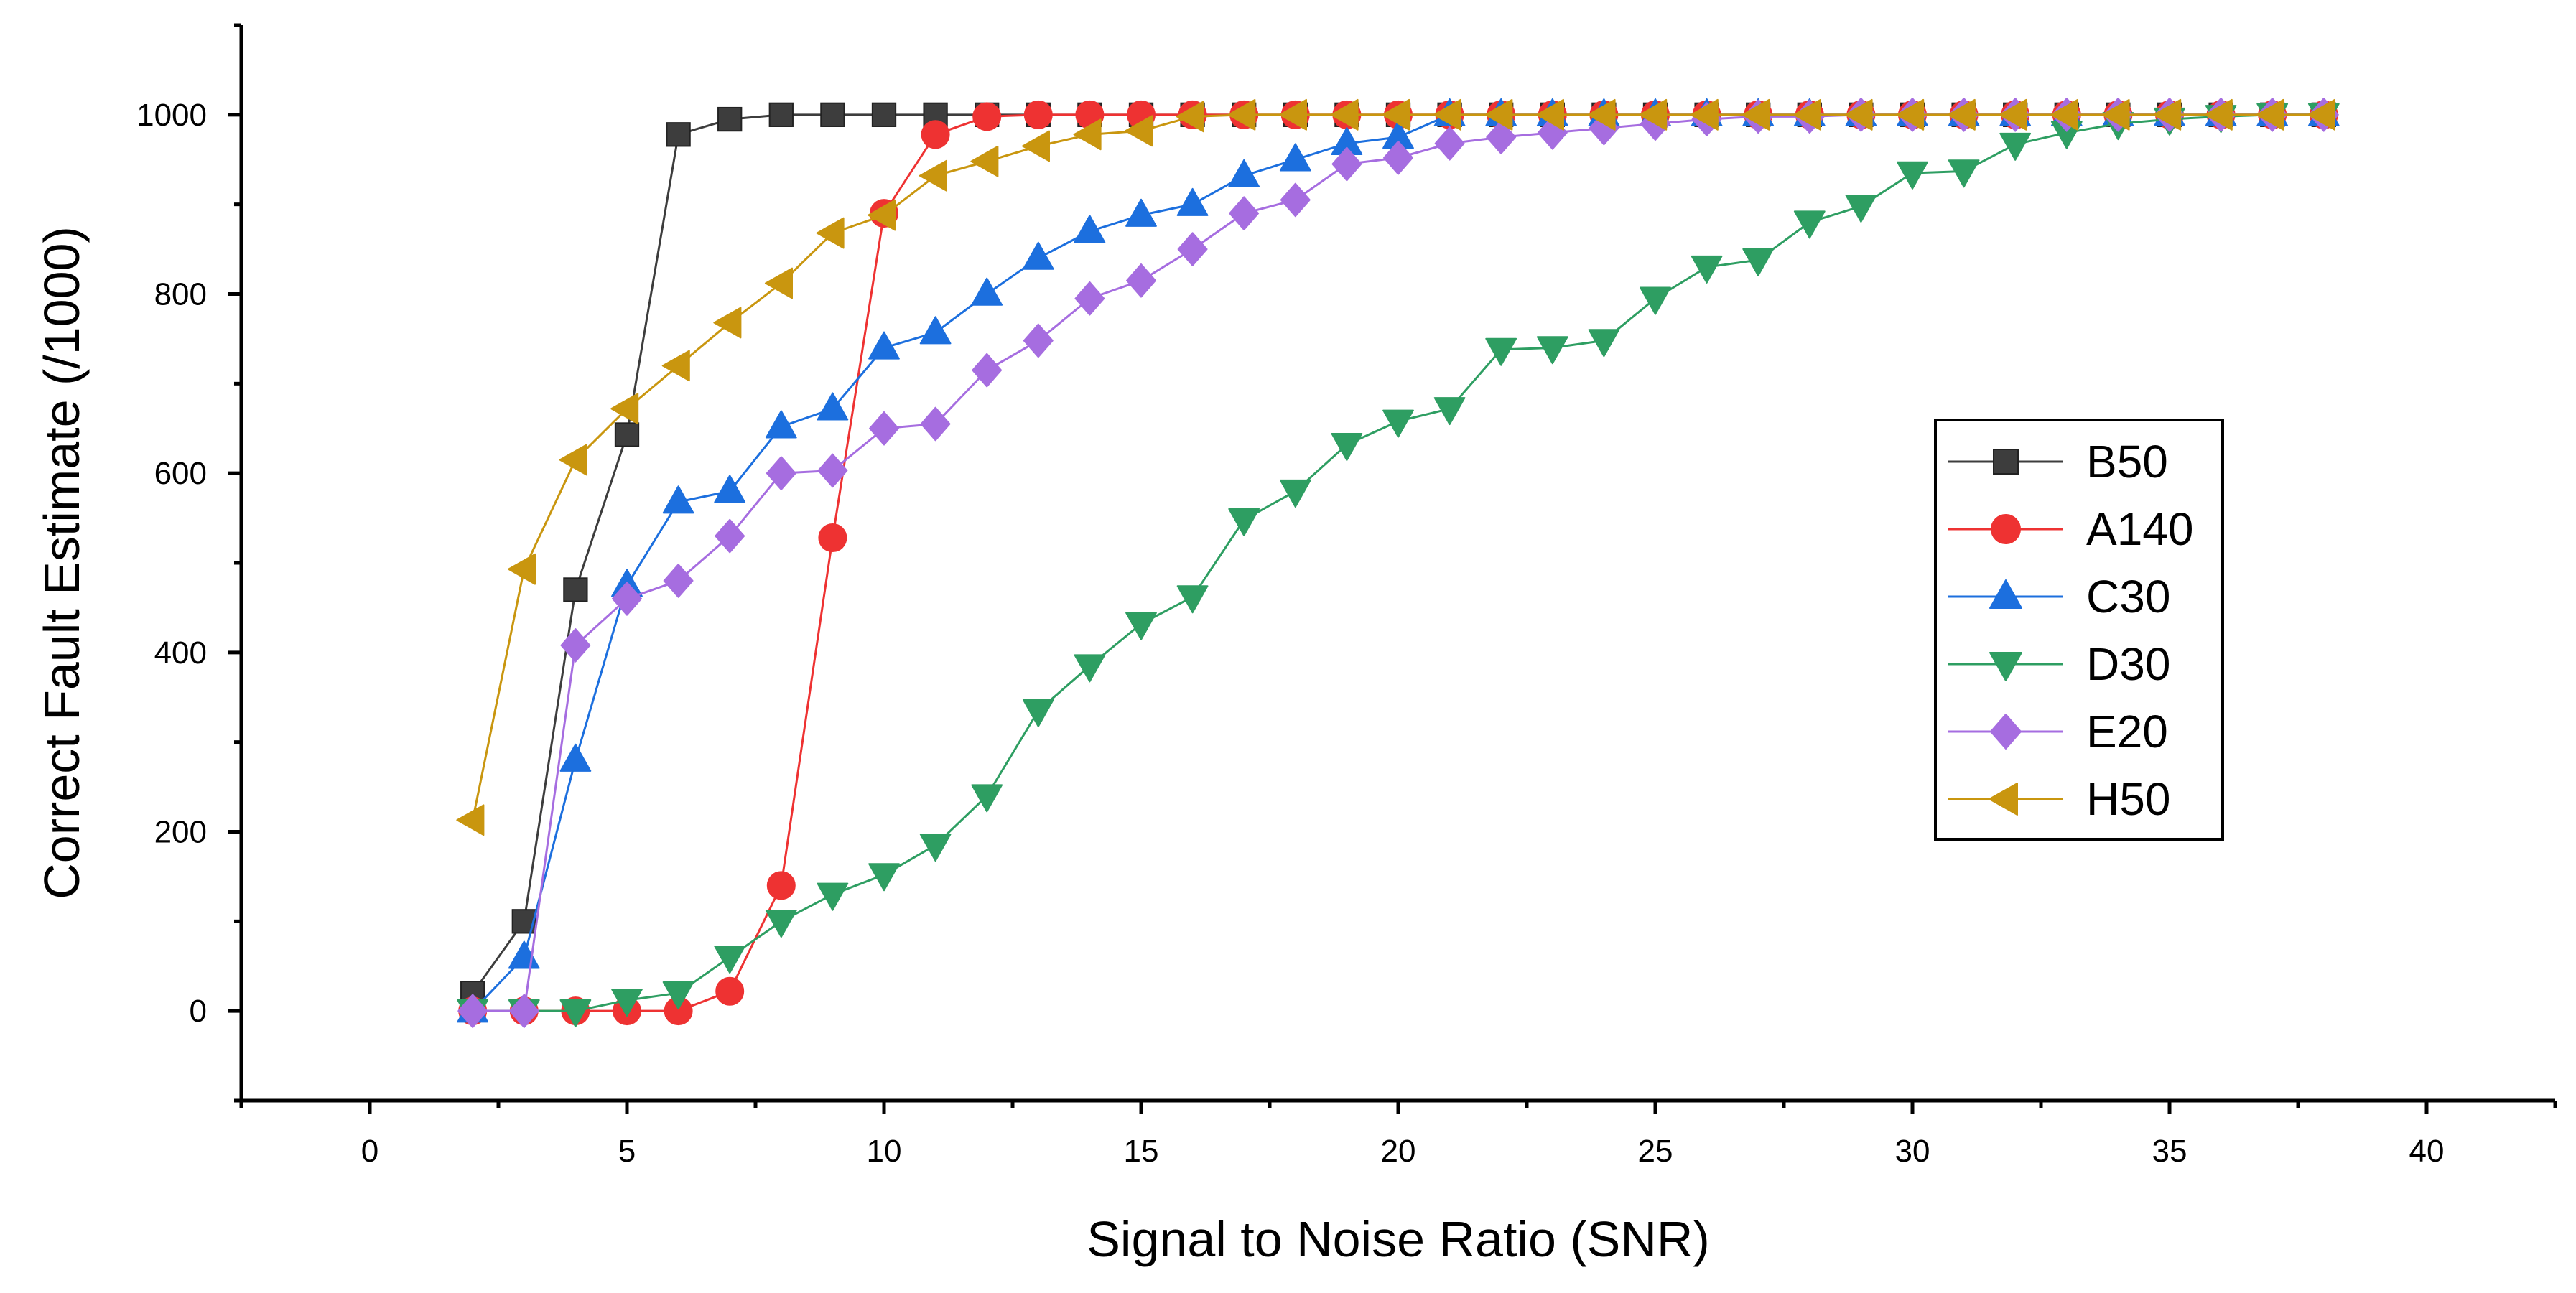 The height and width of the screenshot is (1293, 2576). Describe the element at coordinates (2006, 529) in the screenshot. I see `legend-marker-a140` at that location.